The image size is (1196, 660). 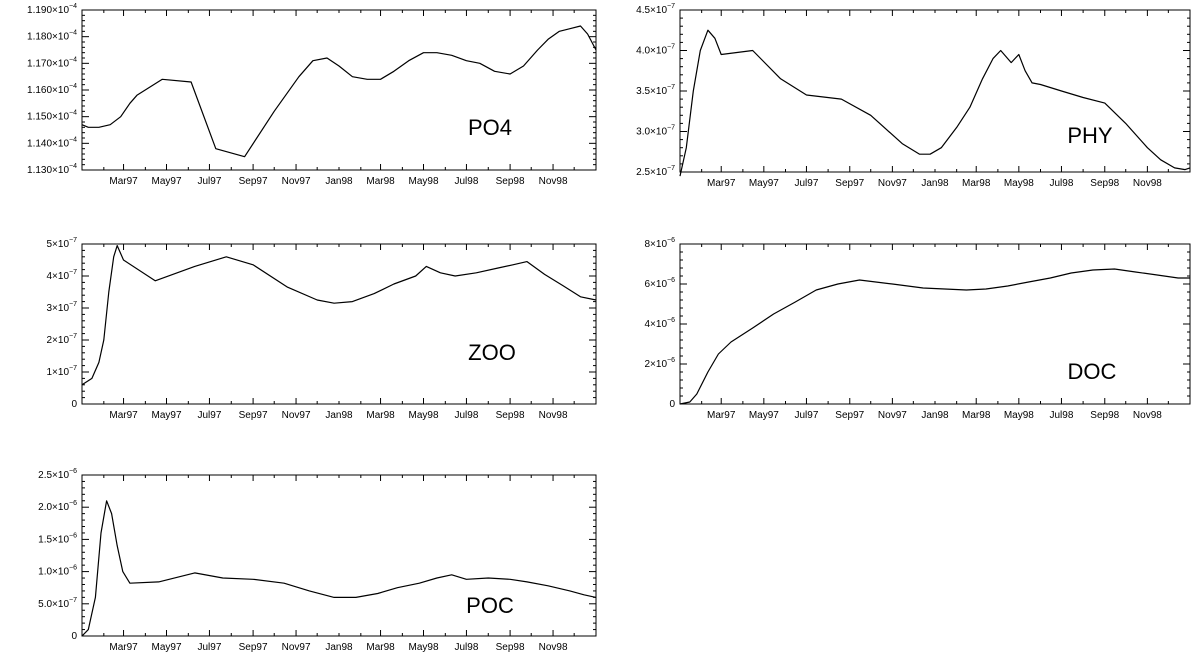 What do you see at coordinates (61, 339) in the screenshot?
I see `y-tick-label: 2×10⁻⁷` at bounding box center [61, 339].